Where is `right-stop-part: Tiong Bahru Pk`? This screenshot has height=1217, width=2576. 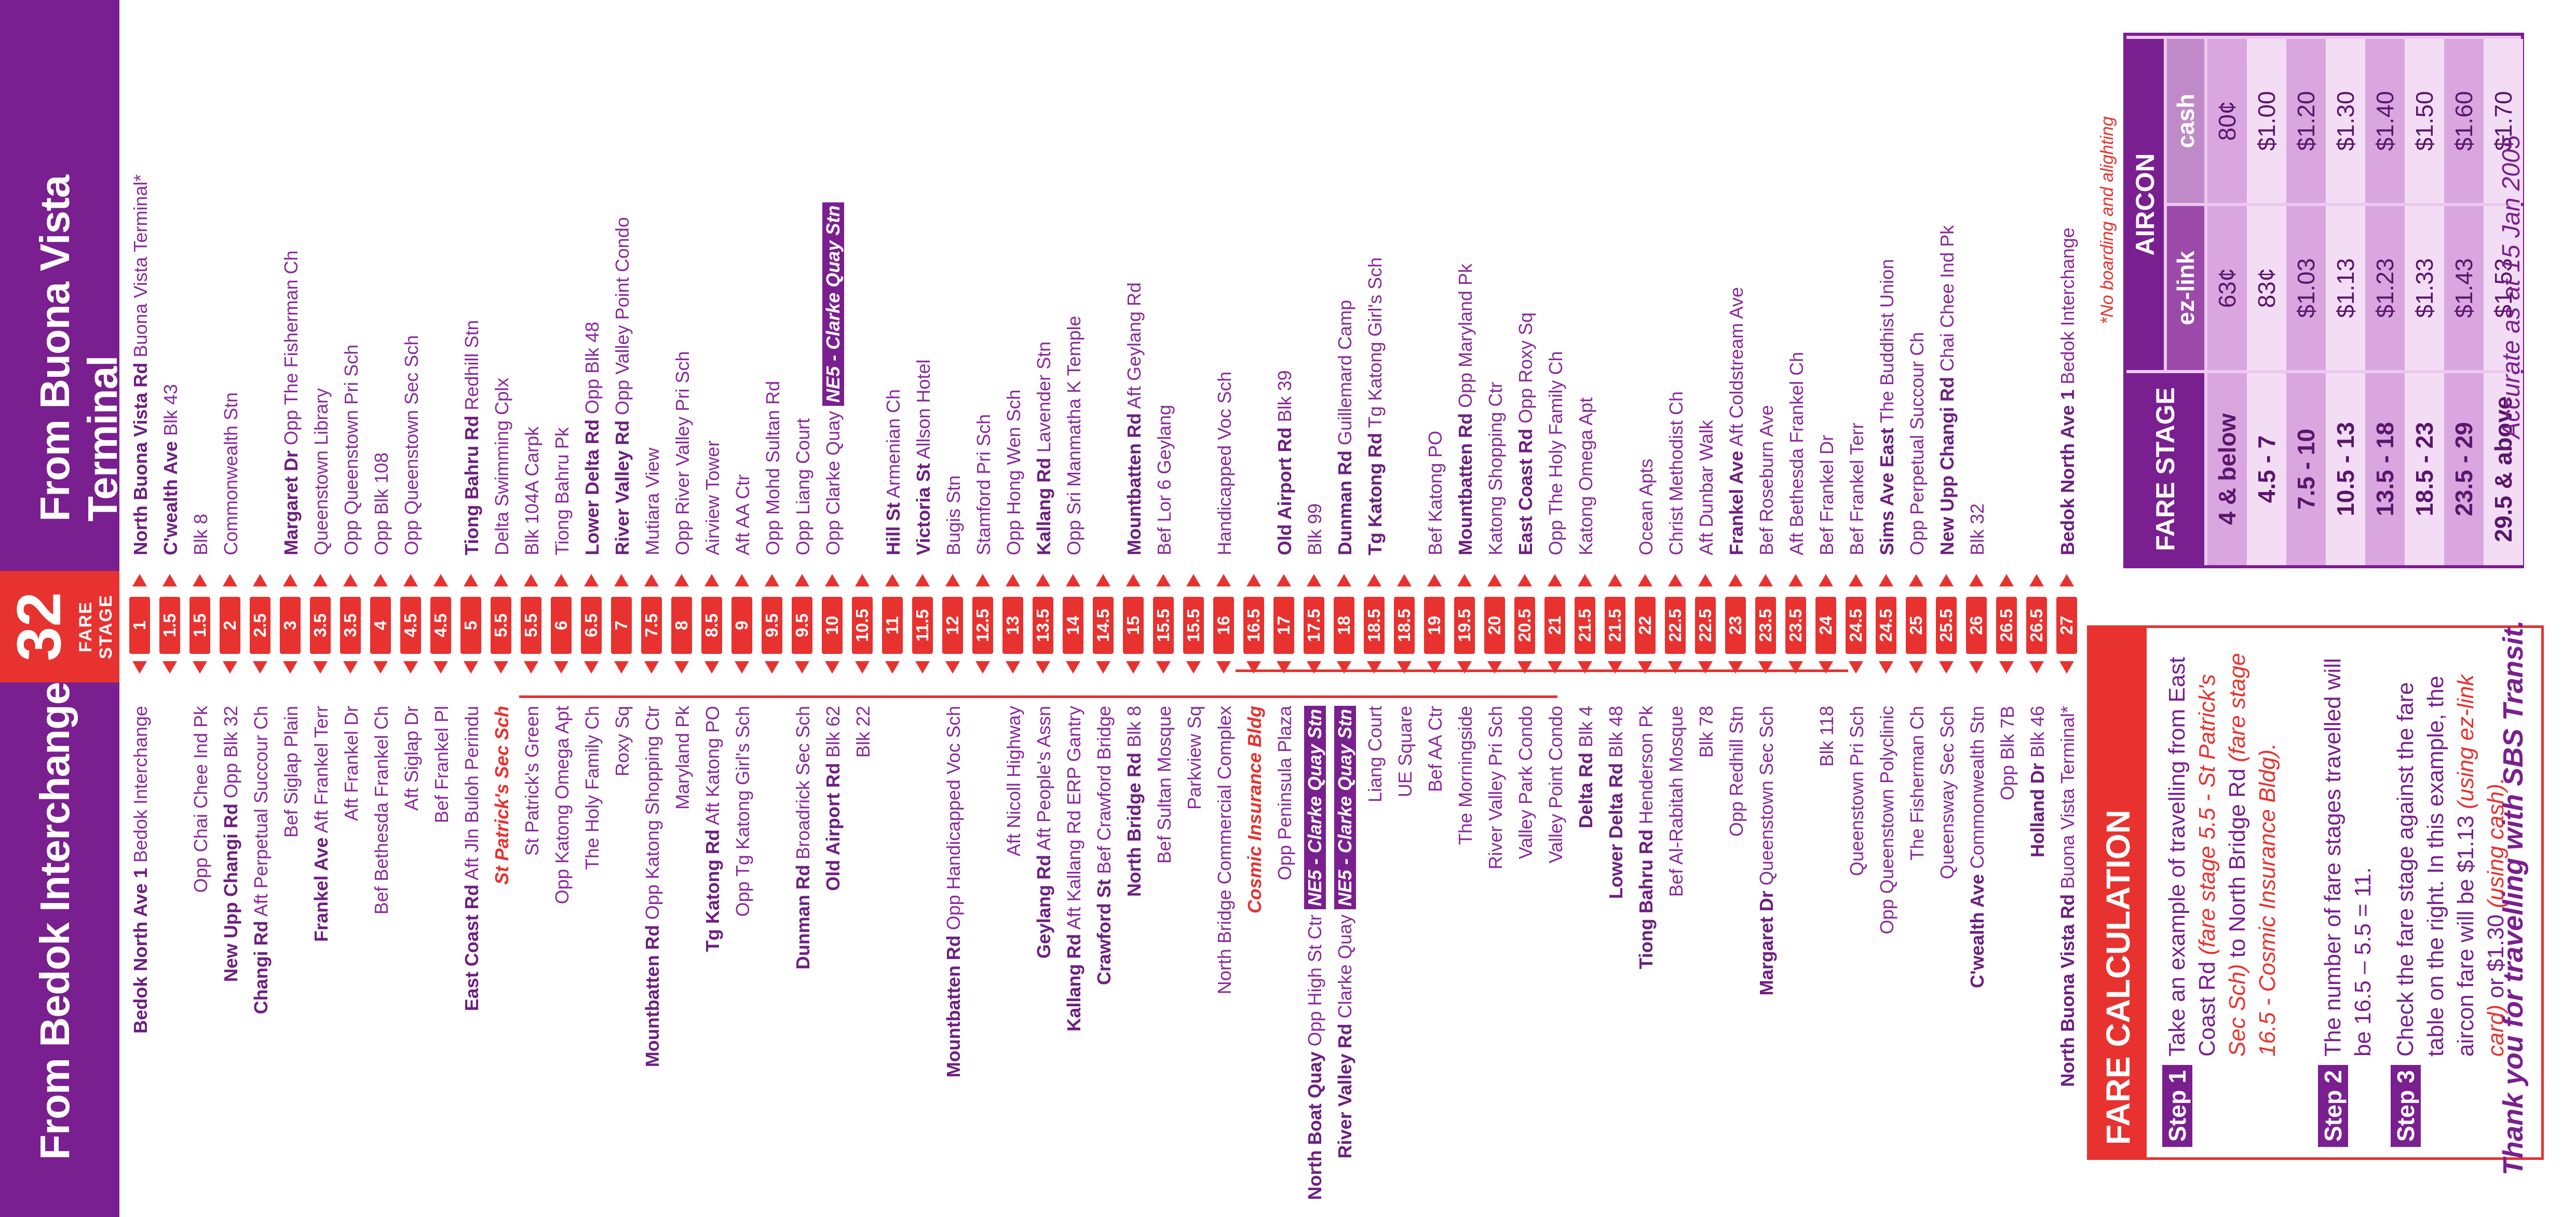
right-stop-part: Tiong Bahru Pk is located at coordinates (562, 491).